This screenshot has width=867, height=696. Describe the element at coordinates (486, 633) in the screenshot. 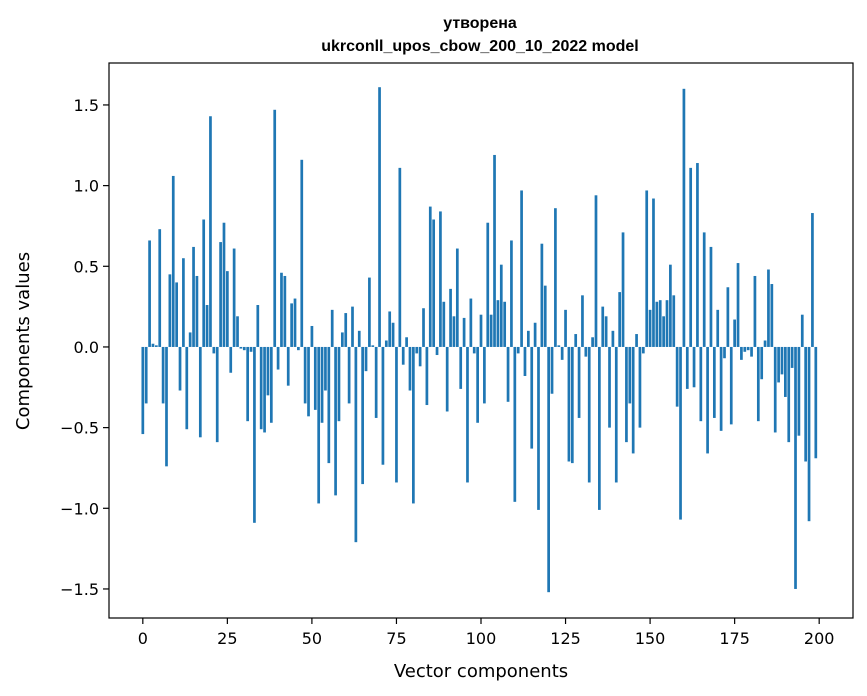

I see `x-axis-ticks: 0 25 50 75 100 125 150 175 200` at that location.